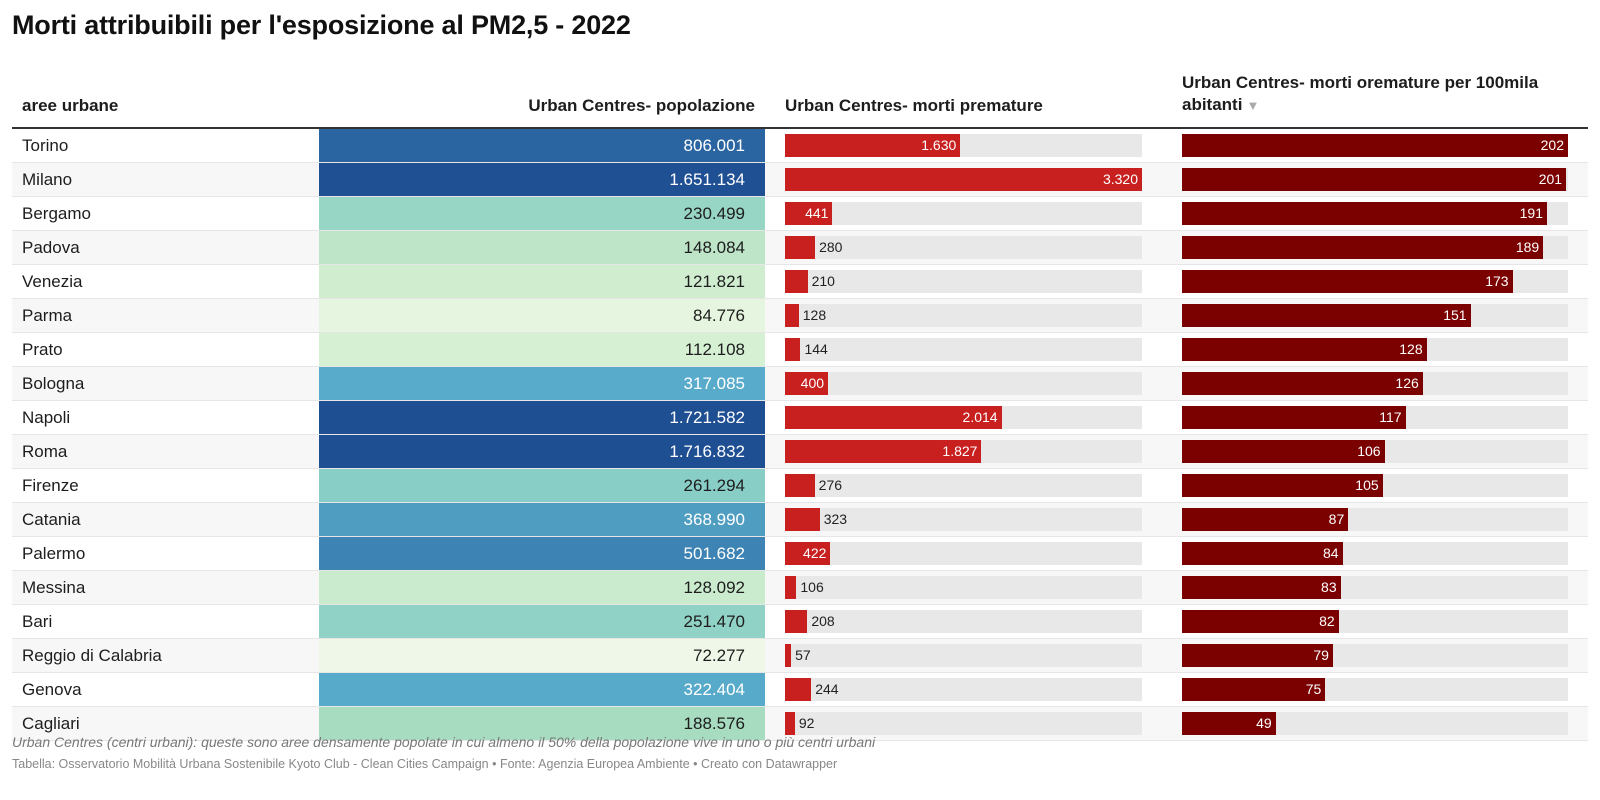  I want to click on bar-track: 57, so click(963, 655).